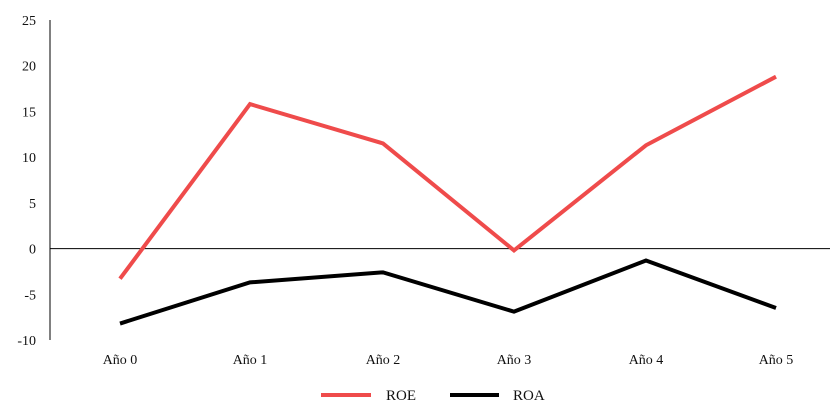 This screenshot has height=402, width=832. Describe the element at coordinates (383, 360) in the screenshot. I see `x-tick-label: Año 2` at that location.